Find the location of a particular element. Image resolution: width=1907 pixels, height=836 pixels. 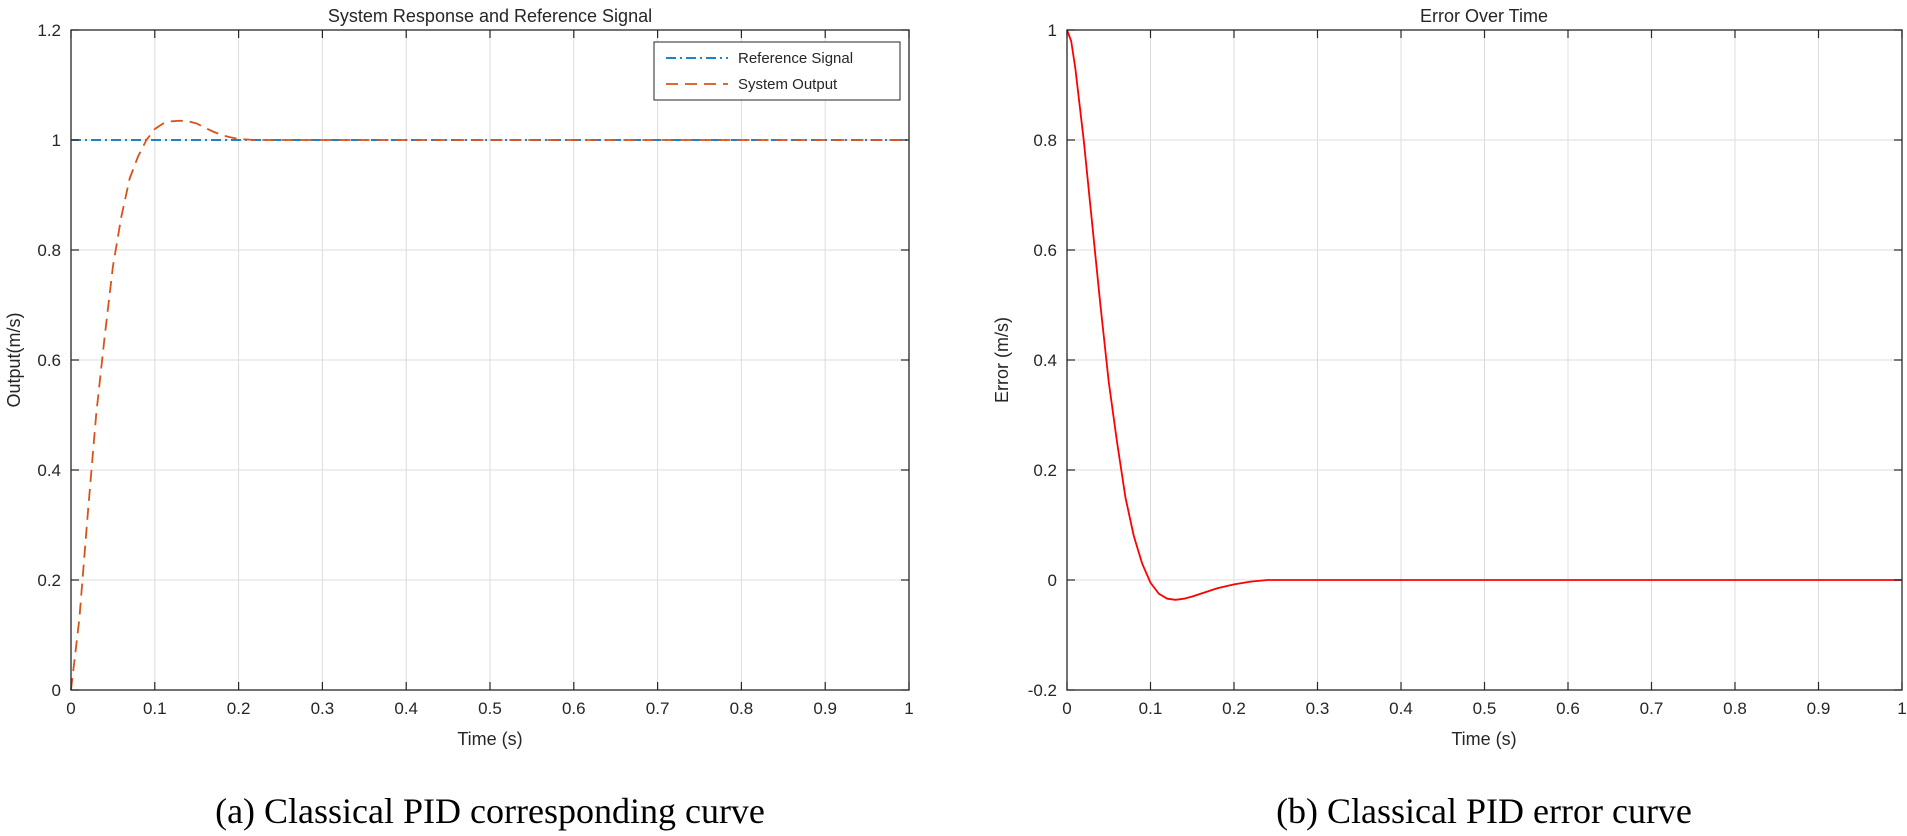

caption-left: (a) Classical PID corresponding curve is located at coordinates (490, 811).